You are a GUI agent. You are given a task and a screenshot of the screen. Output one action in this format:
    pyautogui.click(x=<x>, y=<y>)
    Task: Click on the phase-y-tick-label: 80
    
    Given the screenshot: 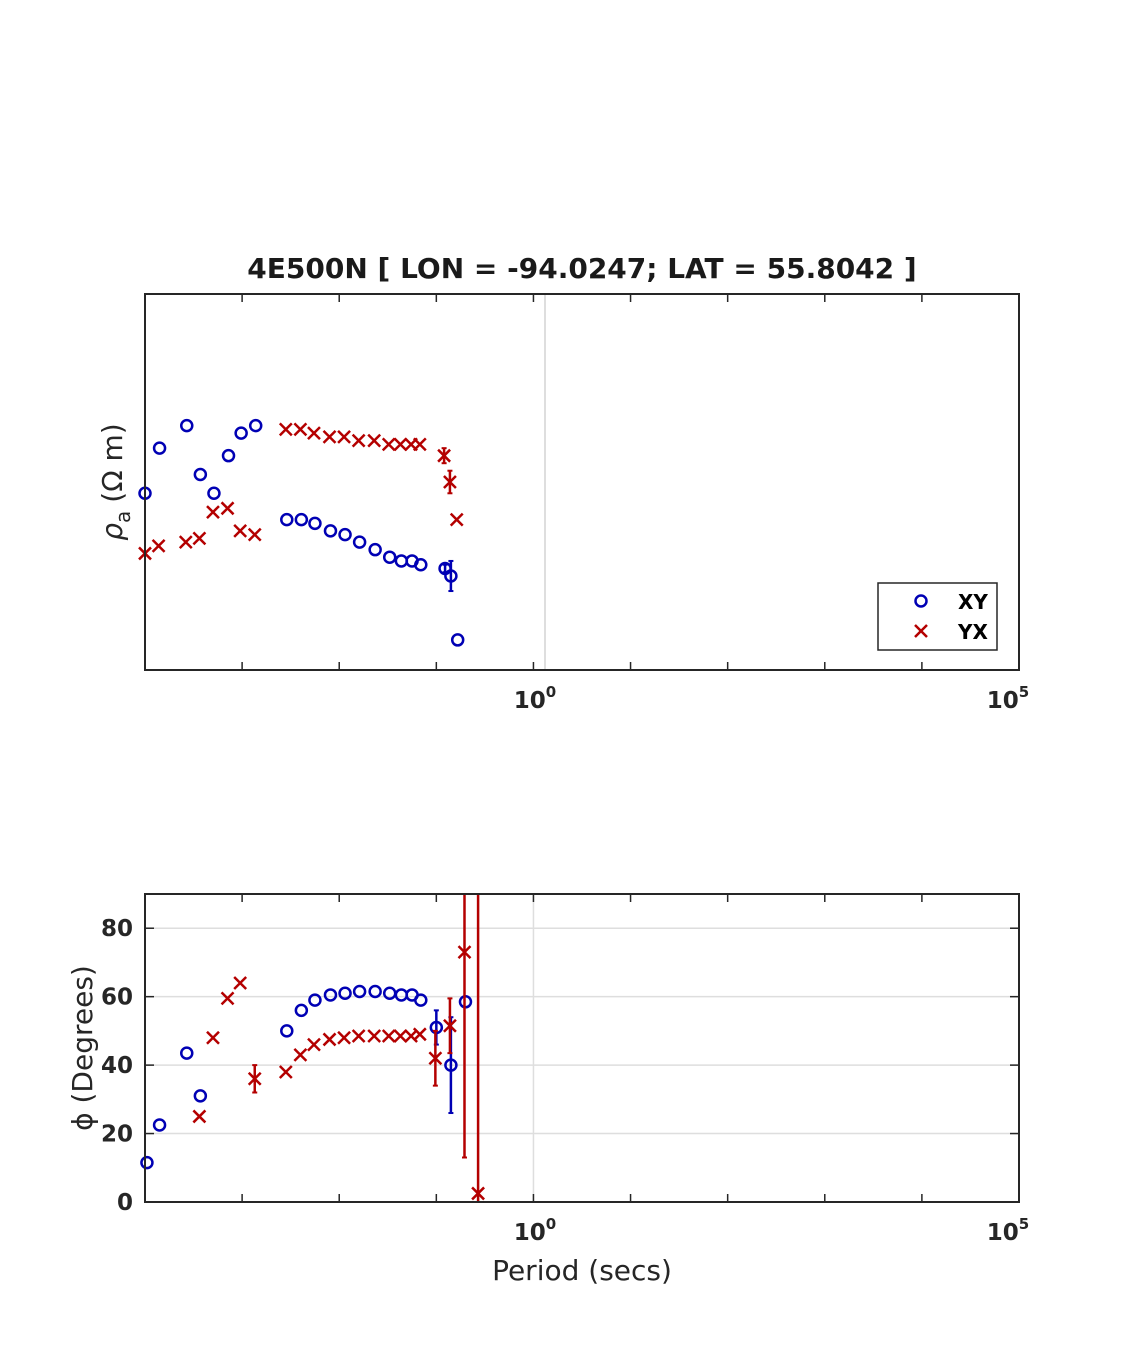 What is the action you would take?
    pyautogui.click(x=117, y=929)
    